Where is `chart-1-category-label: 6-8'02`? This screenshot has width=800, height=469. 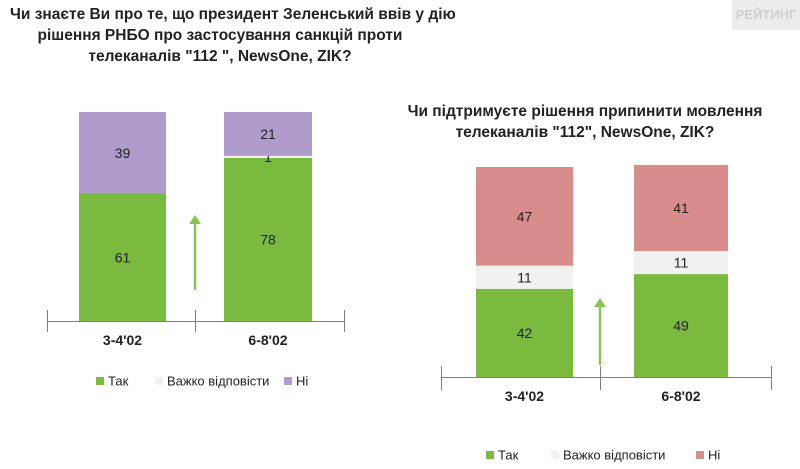 chart-1-category-label: 6-8'02 is located at coordinates (267, 340).